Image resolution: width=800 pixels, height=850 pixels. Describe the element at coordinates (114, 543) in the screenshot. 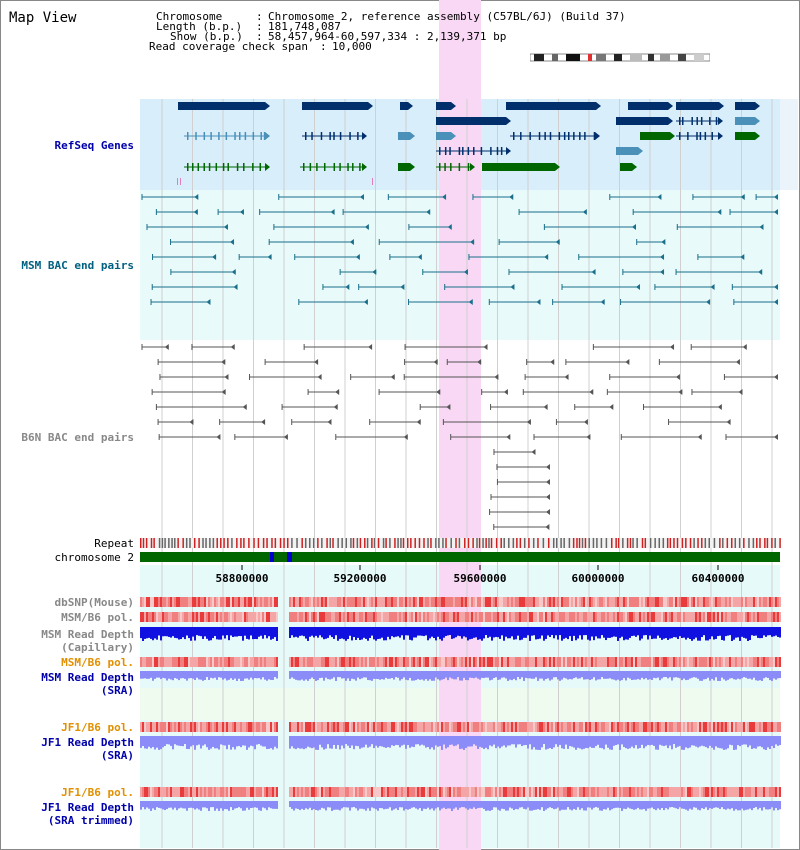

I see `track-label-repeat: Repeat` at that location.